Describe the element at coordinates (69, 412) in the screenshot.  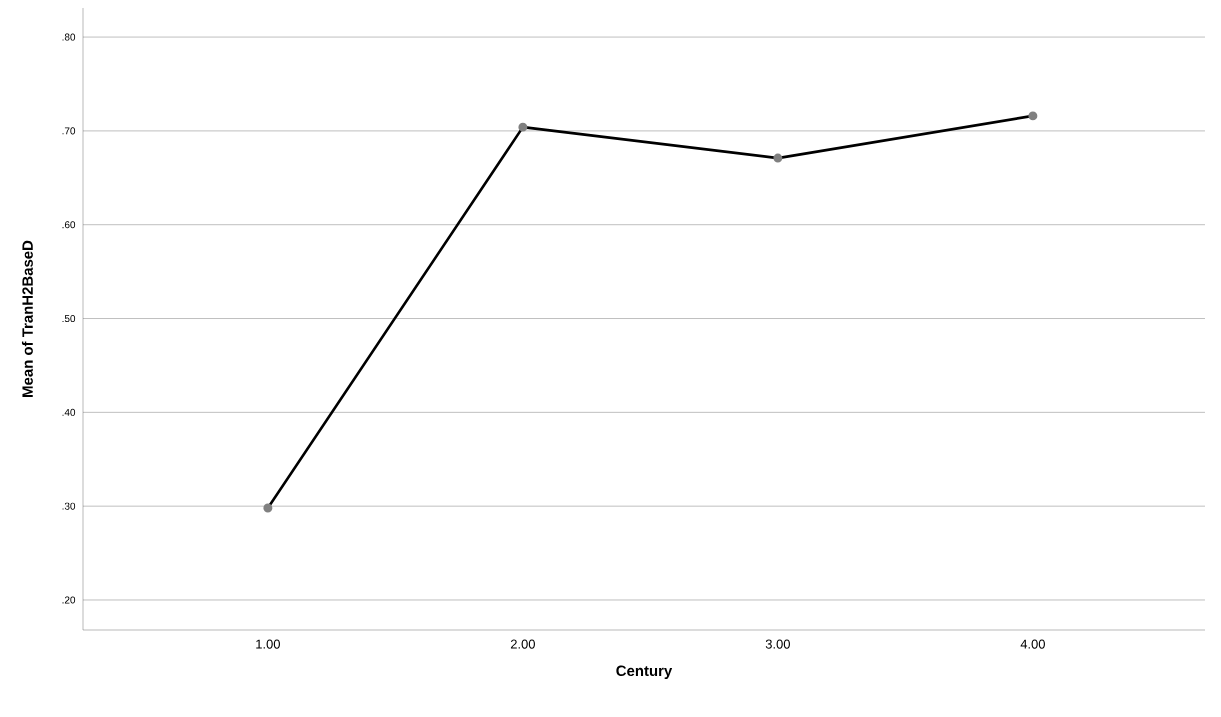
I see `y-tick-label: .40` at that location.